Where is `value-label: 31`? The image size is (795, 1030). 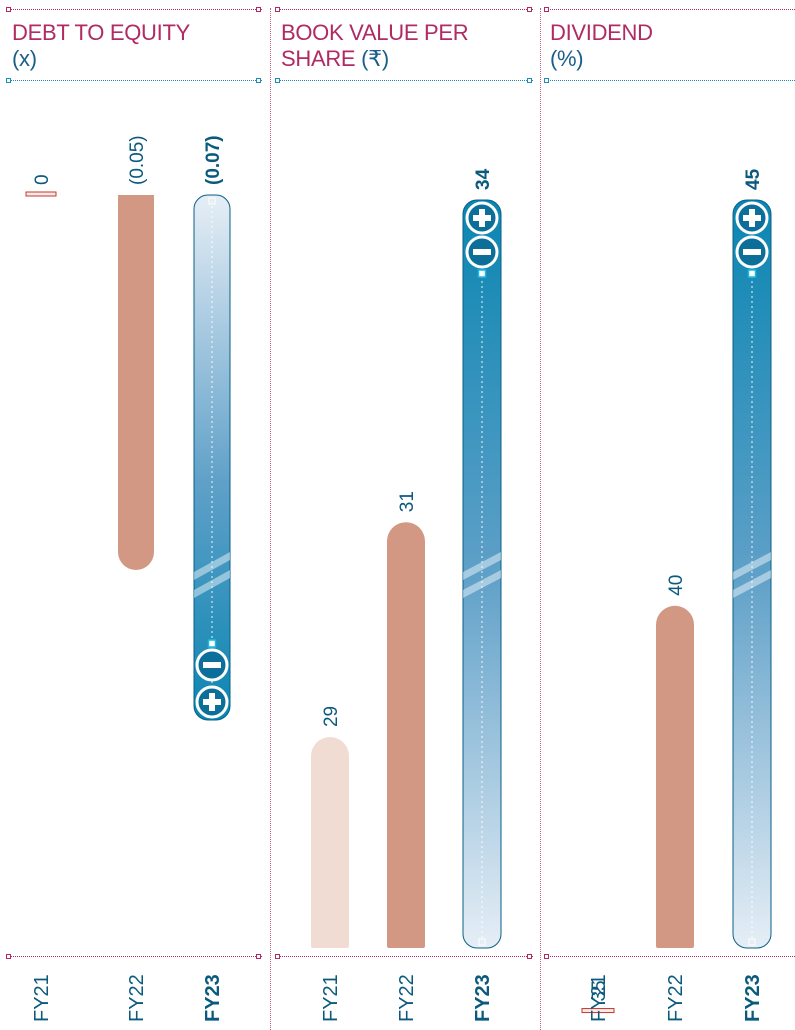
value-label: 31 is located at coordinates (407, 501).